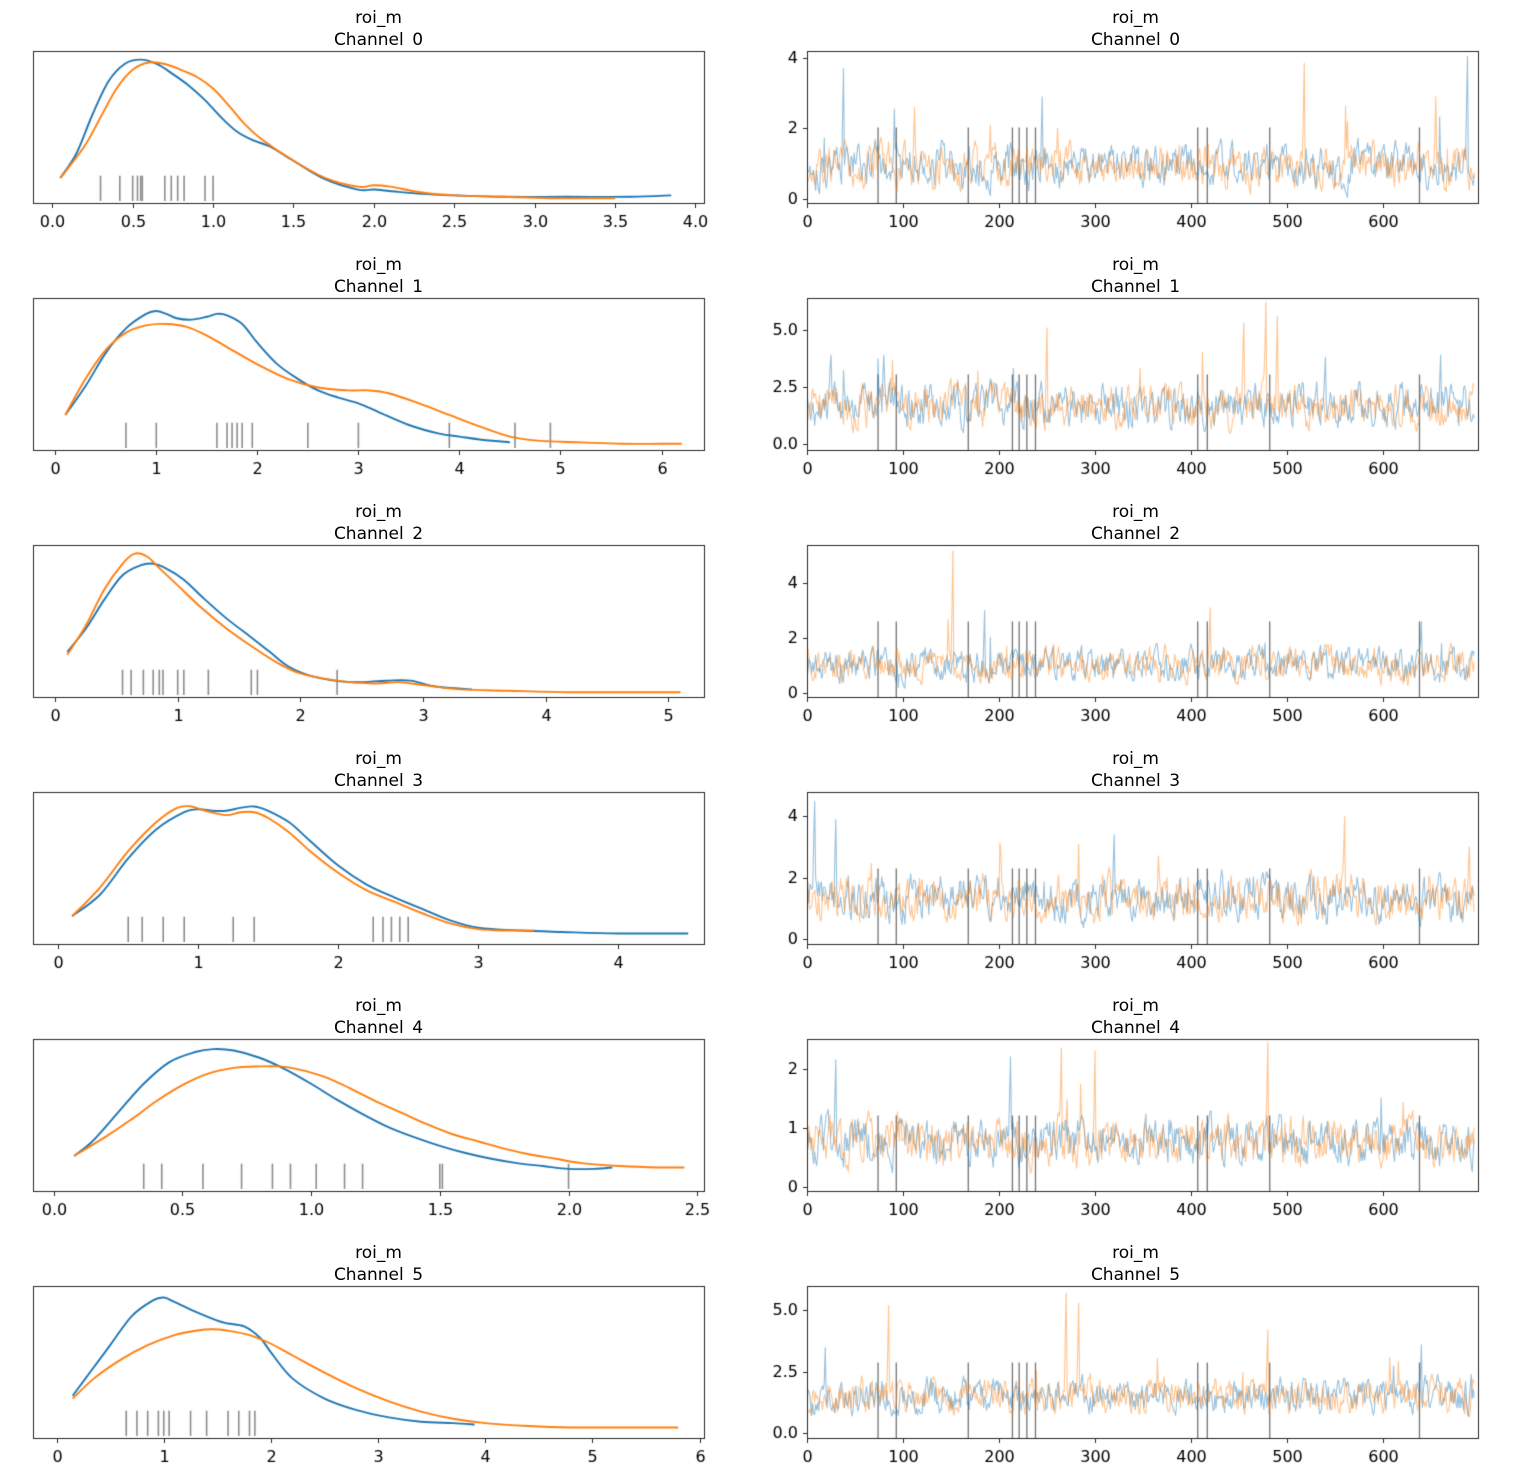  I want to click on kde-panel-channel_3: roi_m Channel_3, so click(378, 864).